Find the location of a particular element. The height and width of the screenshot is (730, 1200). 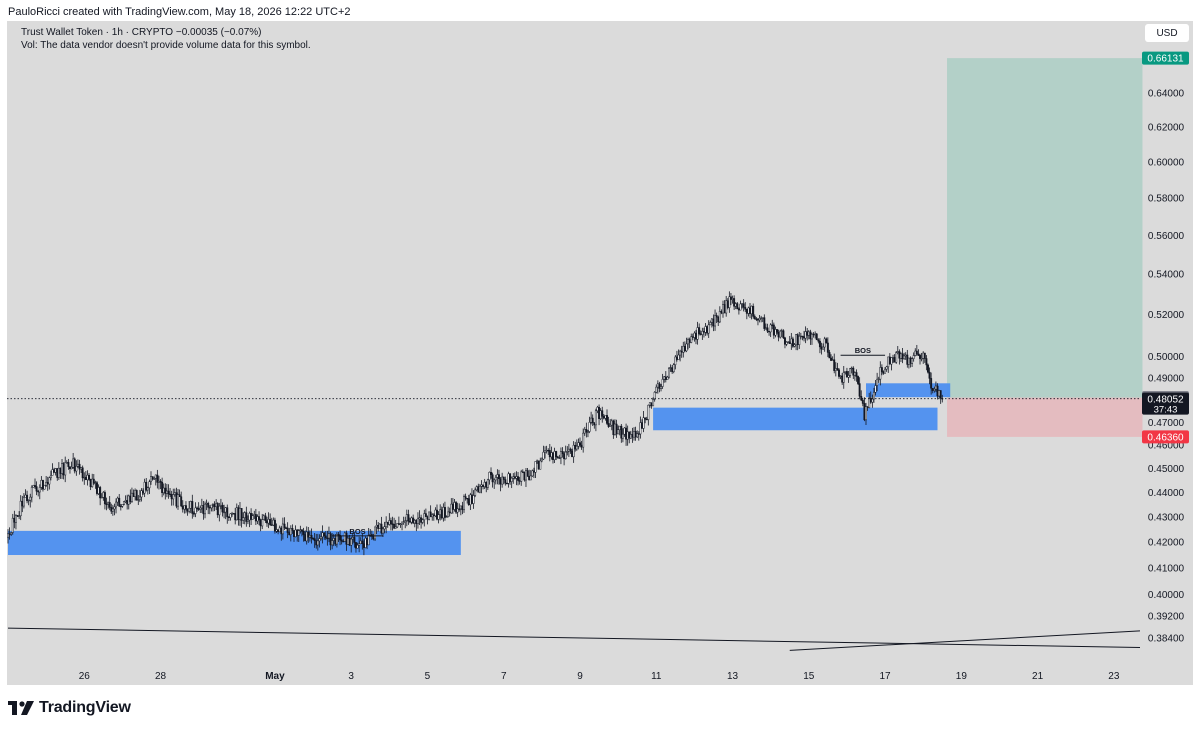

tradingview-wordmark: TradingView is located at coordinates (85, 707).